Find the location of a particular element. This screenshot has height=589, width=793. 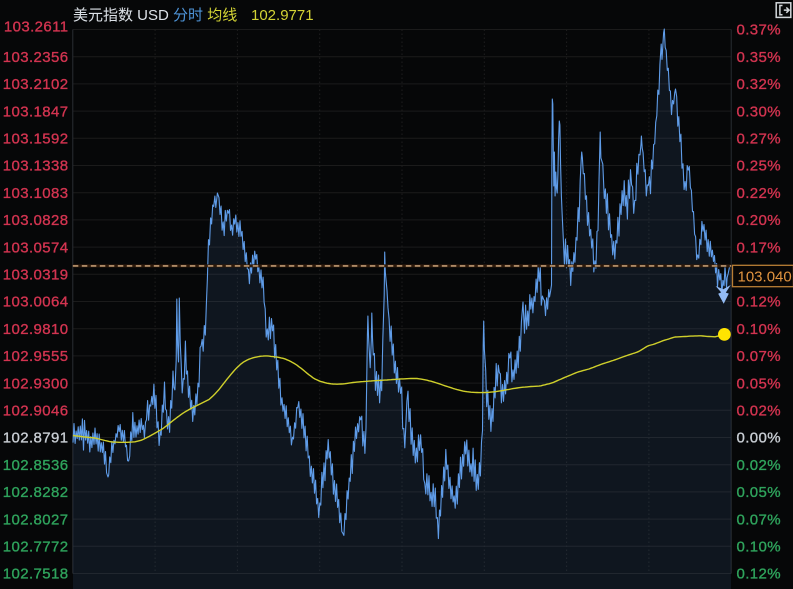

svg-text: 103.1592 is located at coordinates (36, 139).